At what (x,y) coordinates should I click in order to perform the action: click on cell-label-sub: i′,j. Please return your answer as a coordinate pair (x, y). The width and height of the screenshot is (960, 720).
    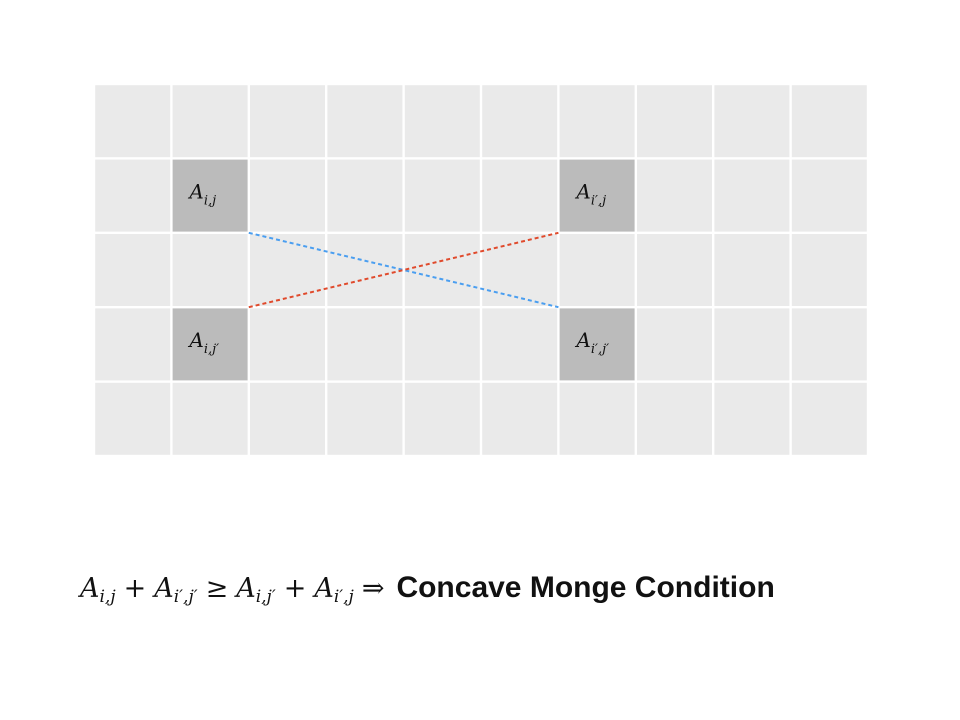
    Looking at the image, I should click on (598, 200).